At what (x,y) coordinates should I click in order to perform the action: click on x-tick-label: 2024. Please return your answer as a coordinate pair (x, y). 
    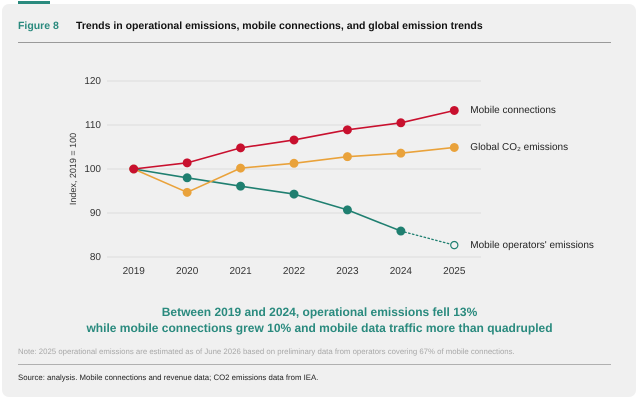
    Looking at the image, I should click on (401, 271).